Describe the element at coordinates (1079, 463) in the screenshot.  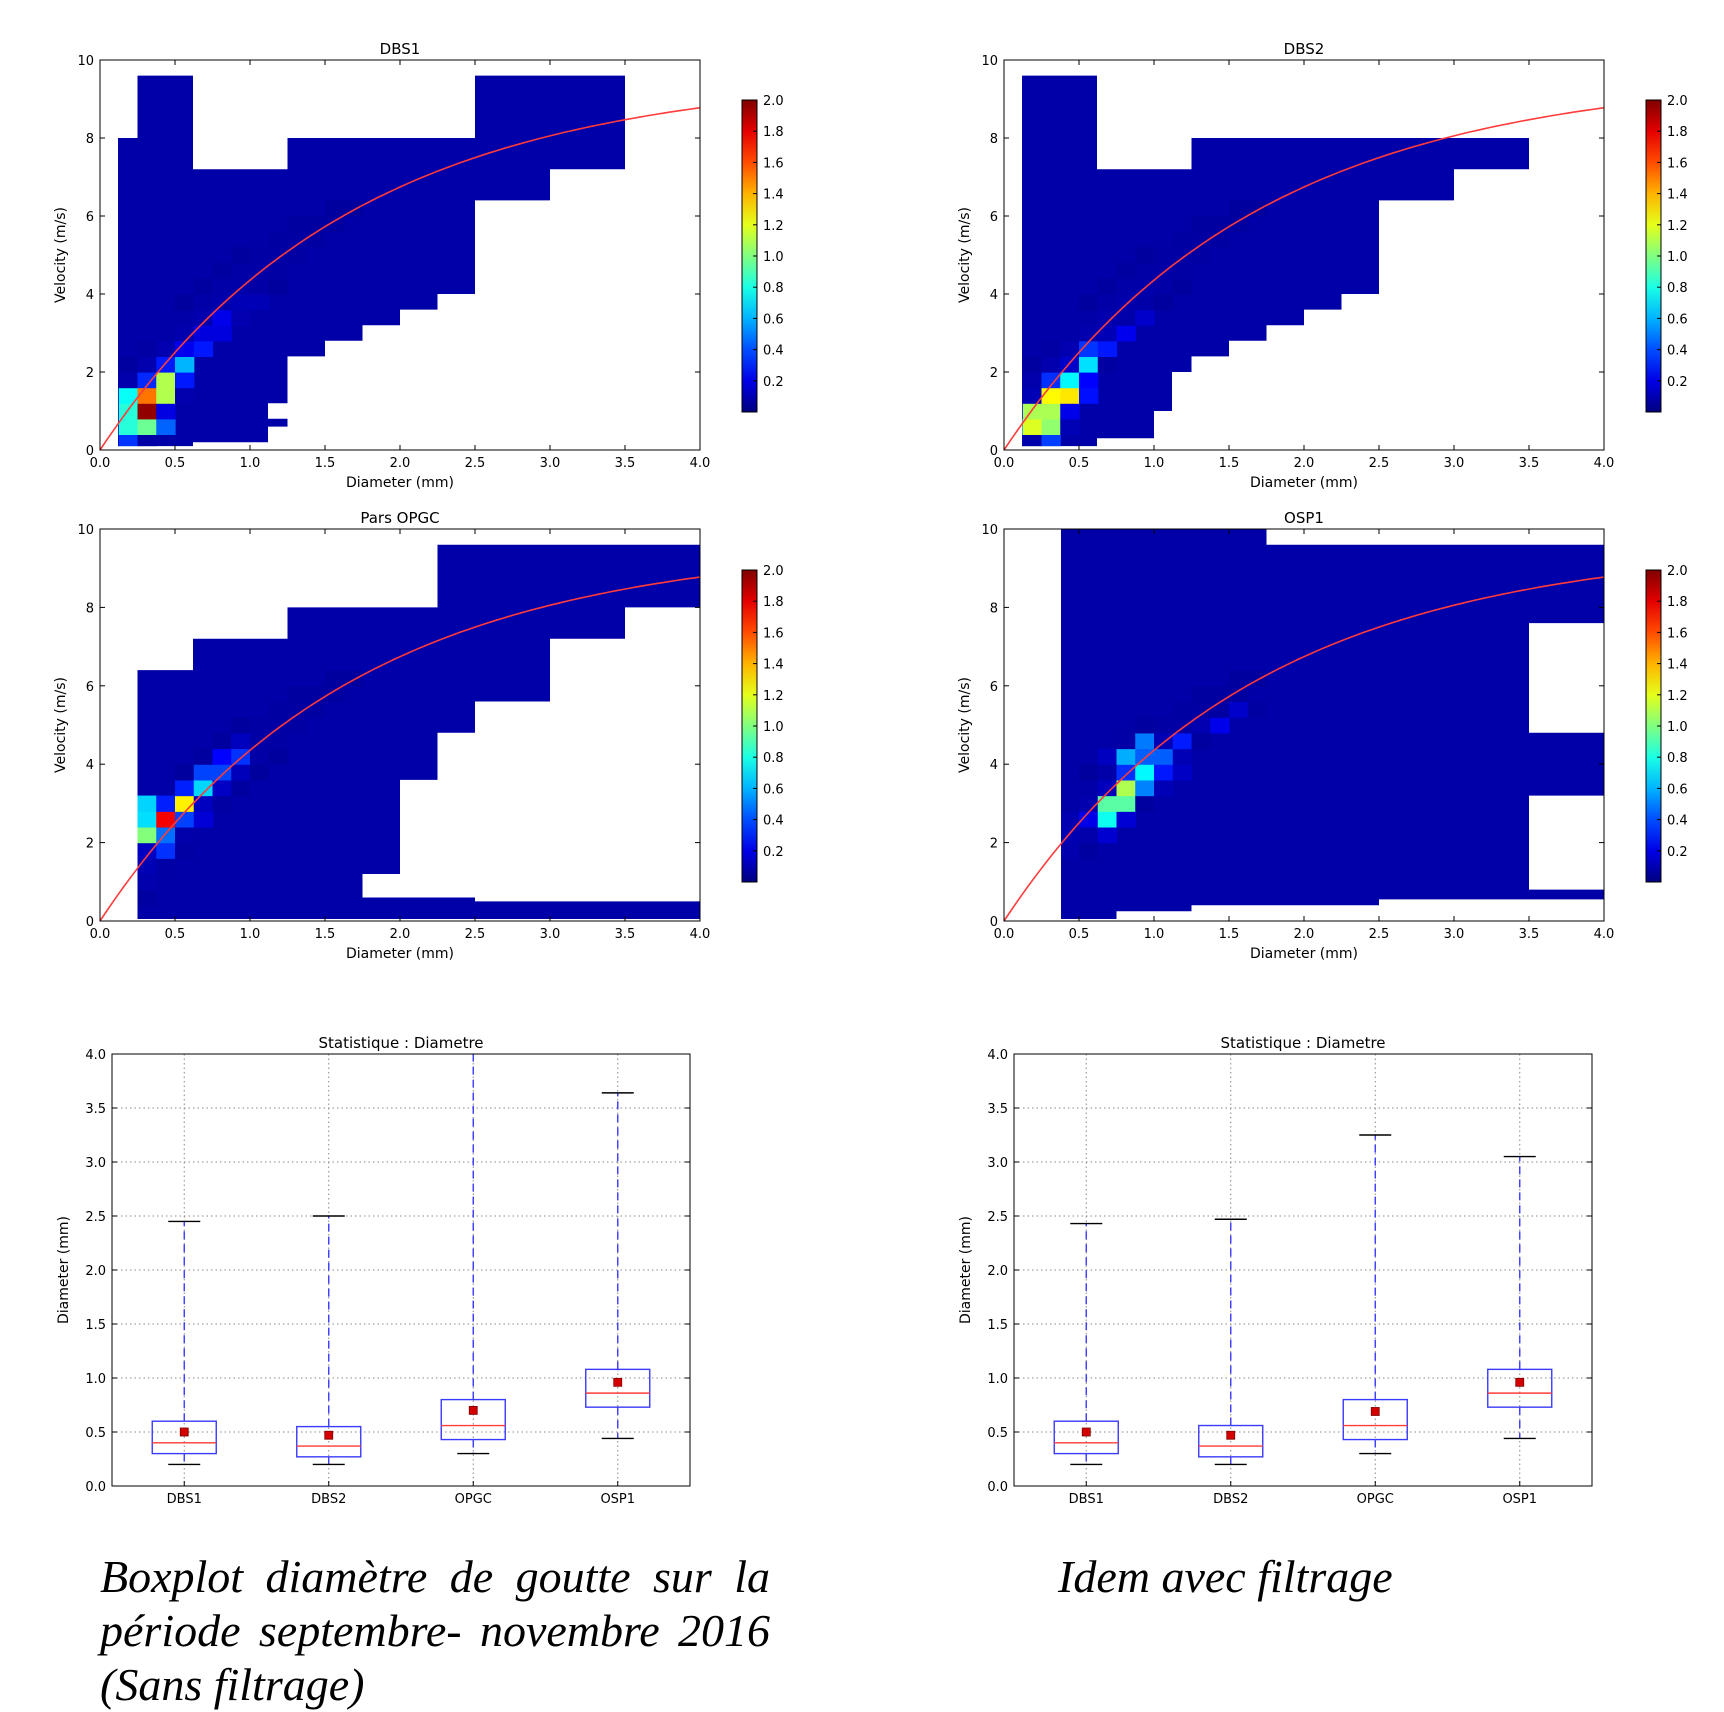
I see `x-tick-label: 0.5` at that location.